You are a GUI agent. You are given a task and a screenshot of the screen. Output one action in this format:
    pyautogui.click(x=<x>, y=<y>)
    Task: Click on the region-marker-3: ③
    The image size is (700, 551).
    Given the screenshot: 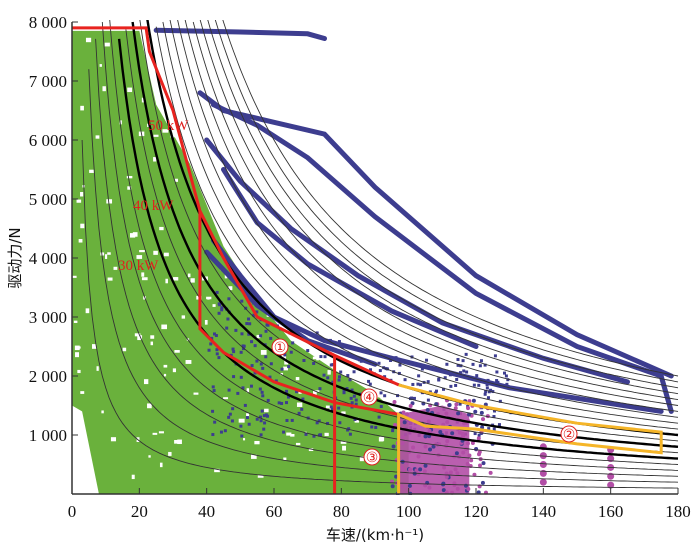 What is the action you would take?
    pyautogui.click(x=372, y=457)
    